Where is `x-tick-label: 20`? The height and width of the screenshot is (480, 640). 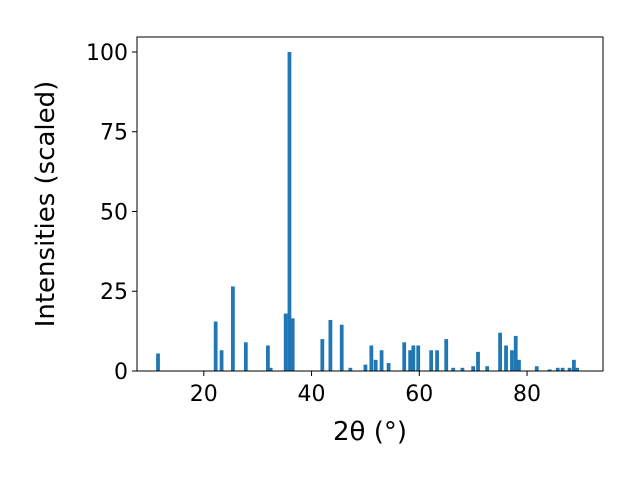
x-tick-label: 20 is located at coordinates (204, 394).